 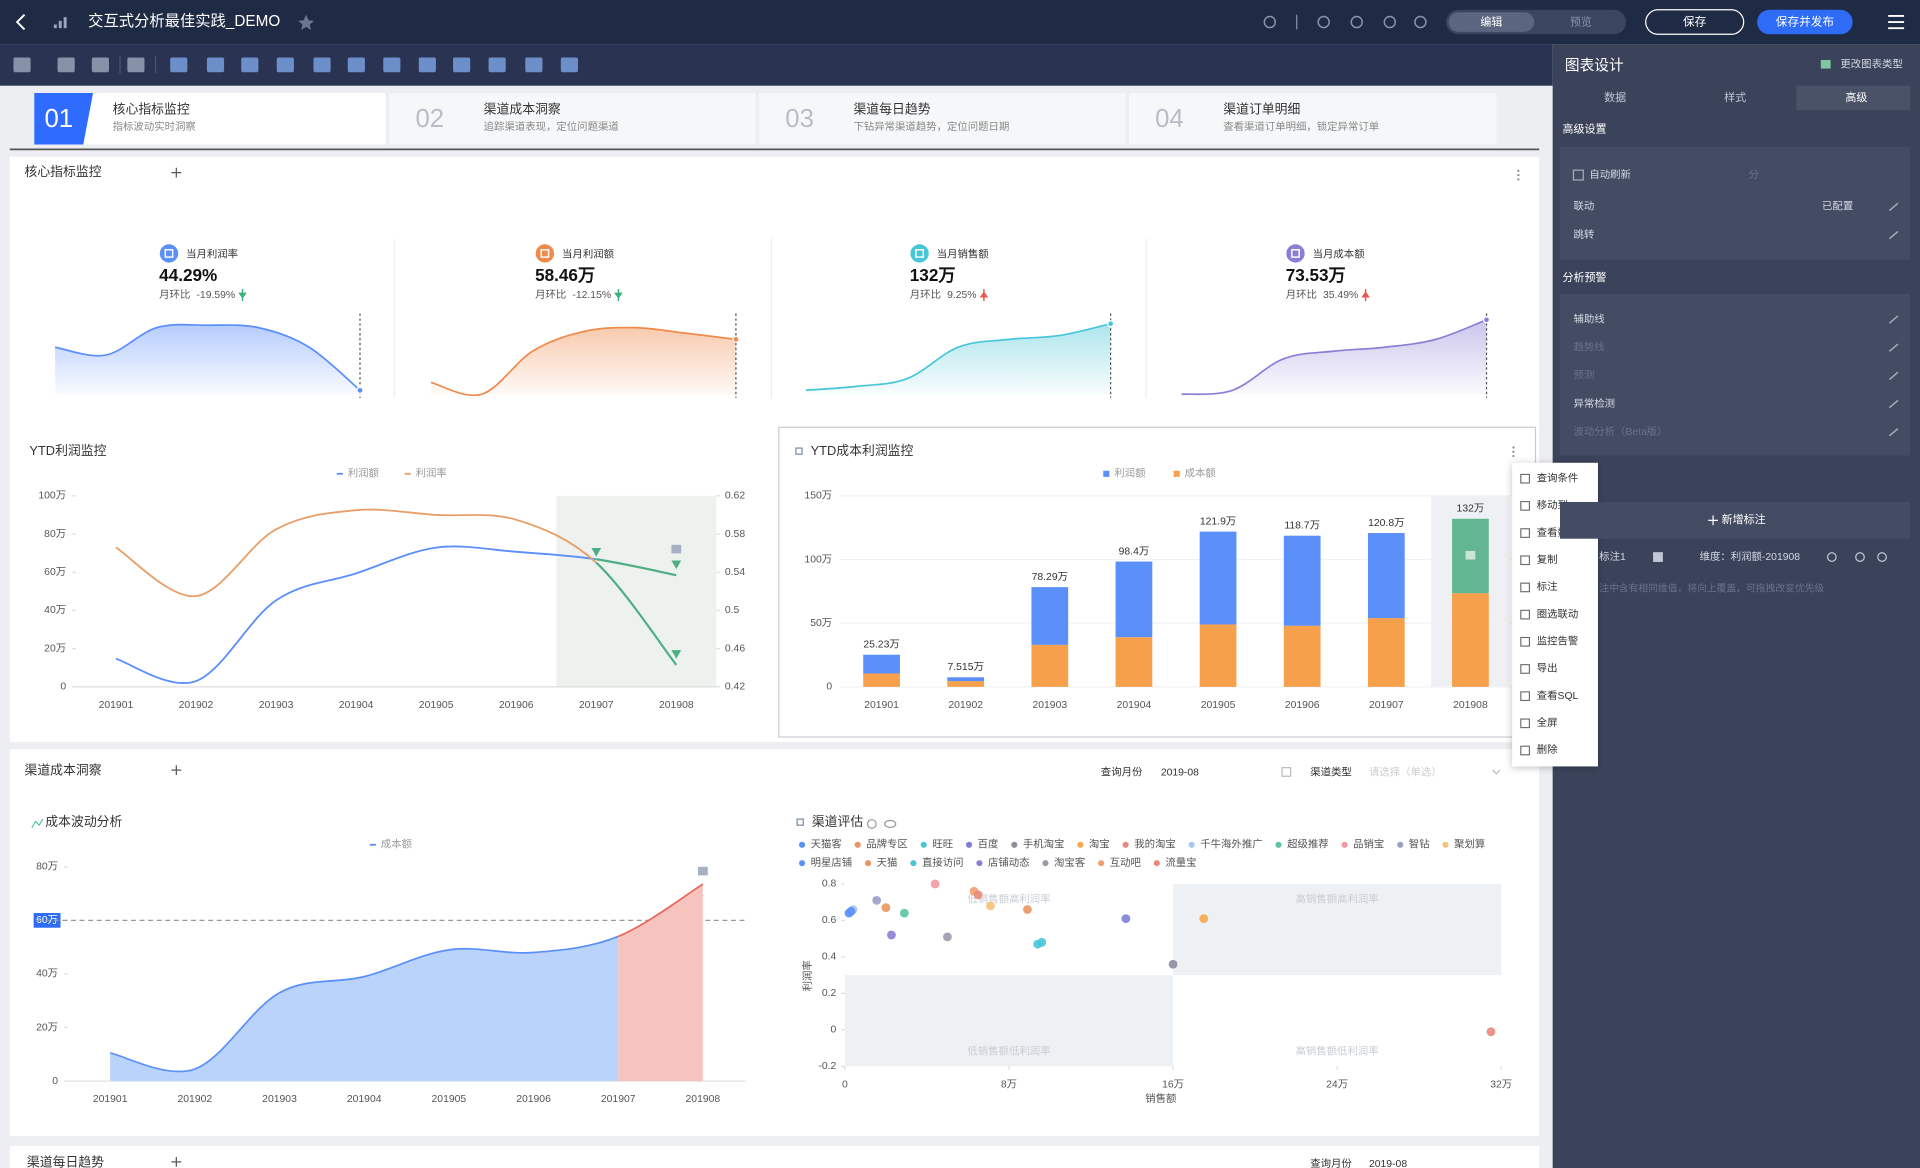 I want to click on checkbox, so click(x=1578, y=175).